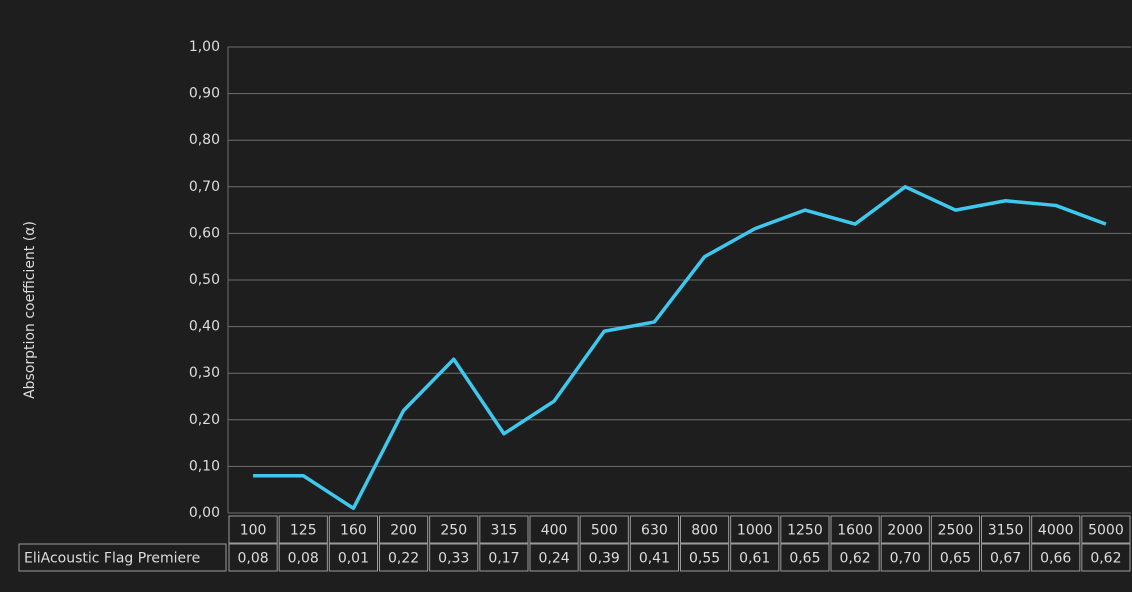 The image size is (1132, 592). I want to click on x-tick-label: 100, so click(253, 531).